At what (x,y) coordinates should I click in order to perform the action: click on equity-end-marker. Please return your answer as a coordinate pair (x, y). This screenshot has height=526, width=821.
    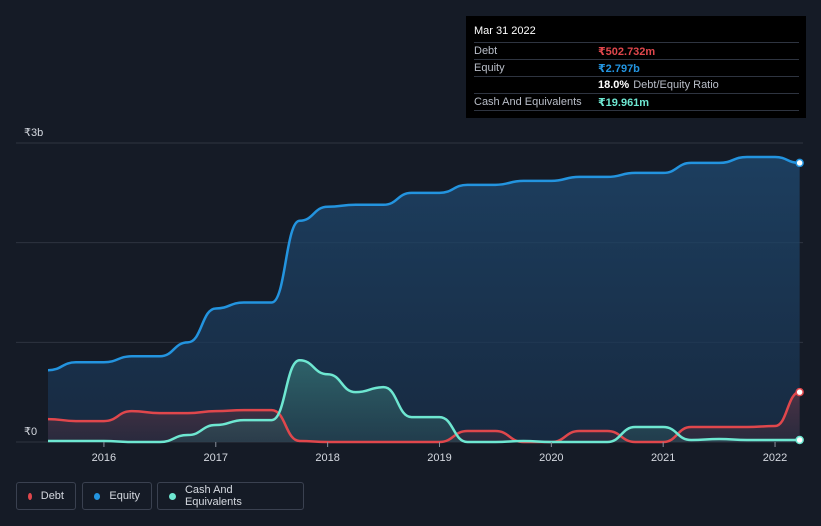
    Looking at the image, I should click on (799, 163).